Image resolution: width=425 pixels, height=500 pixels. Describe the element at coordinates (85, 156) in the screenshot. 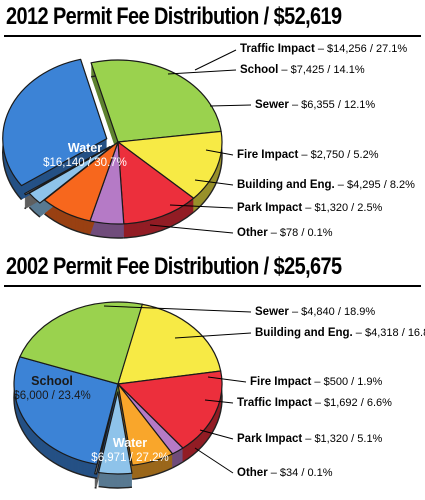

I see `slice-label-water: Water $16,140 / 30.7%` at that location.